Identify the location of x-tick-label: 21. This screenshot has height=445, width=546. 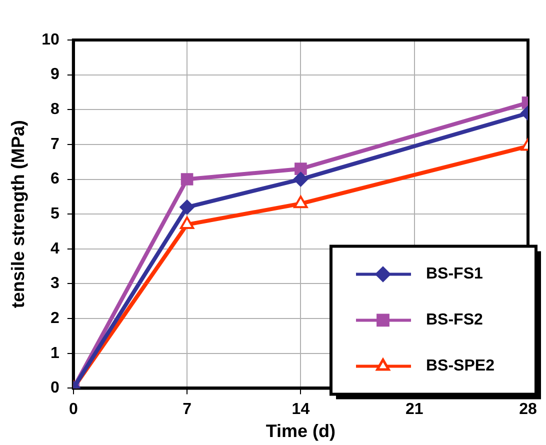
(414, 409).